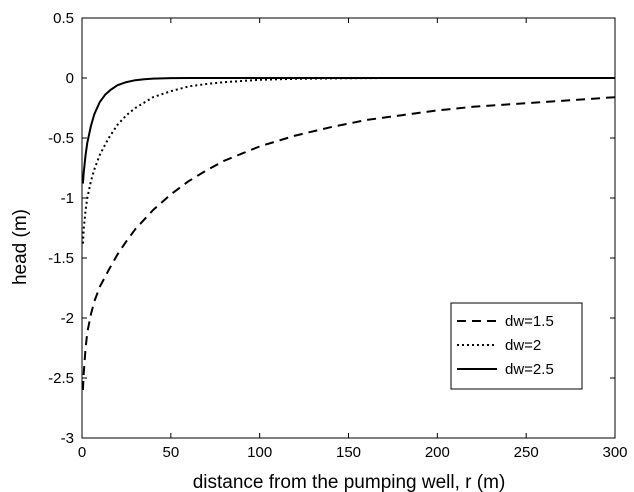  Describe the element at coordinates (529, 321) in the screenshot. I see `legend-label: dw=1.5` at that location.